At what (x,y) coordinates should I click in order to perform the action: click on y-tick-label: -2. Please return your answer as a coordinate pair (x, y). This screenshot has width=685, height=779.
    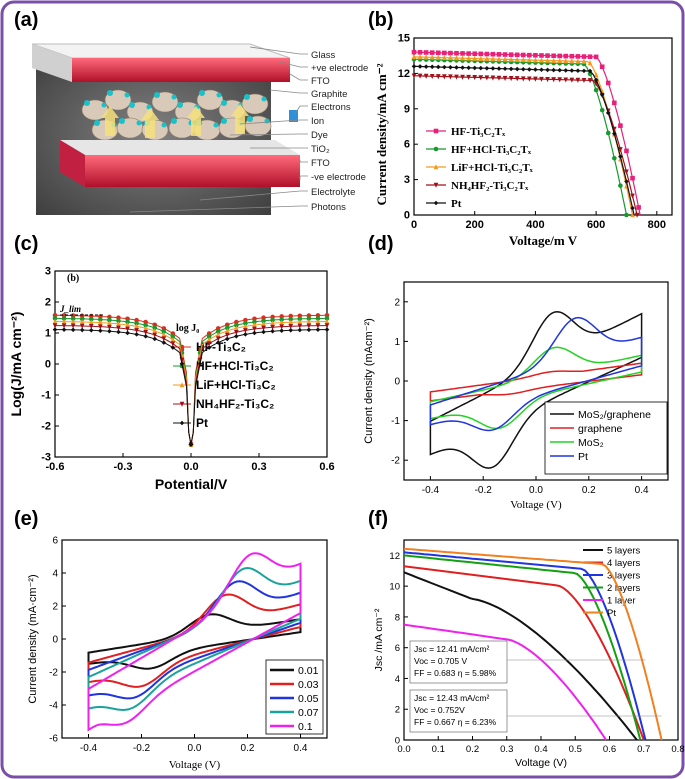
    Looking at the image, I should click on (53, 673).